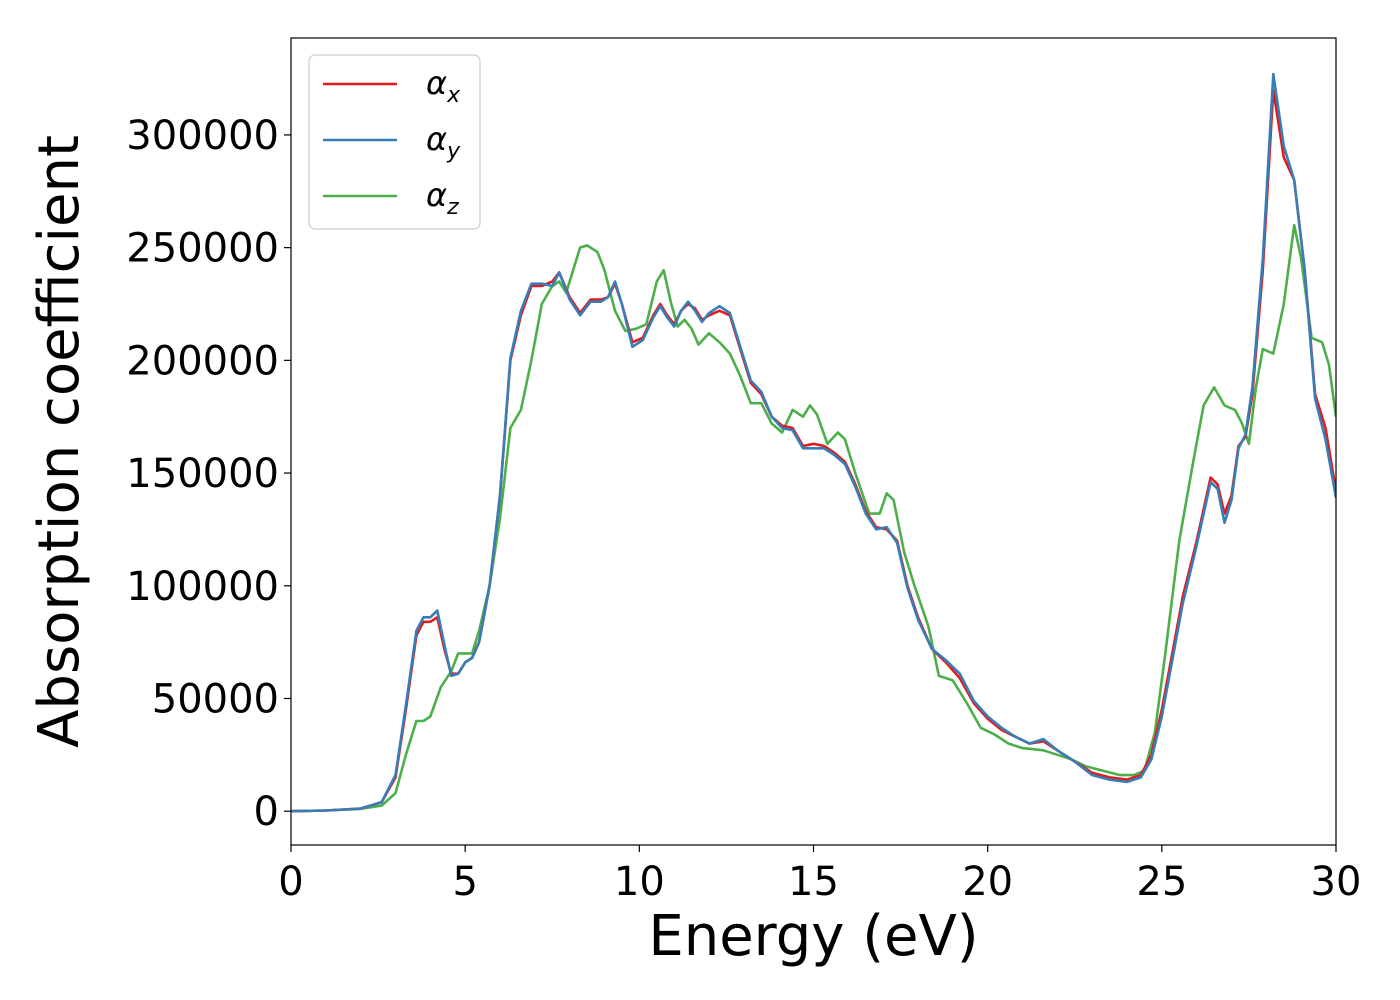  Describe the element at coordinates (290, 882) in the screenshot. I see `x-tick-label: 0` at that location.